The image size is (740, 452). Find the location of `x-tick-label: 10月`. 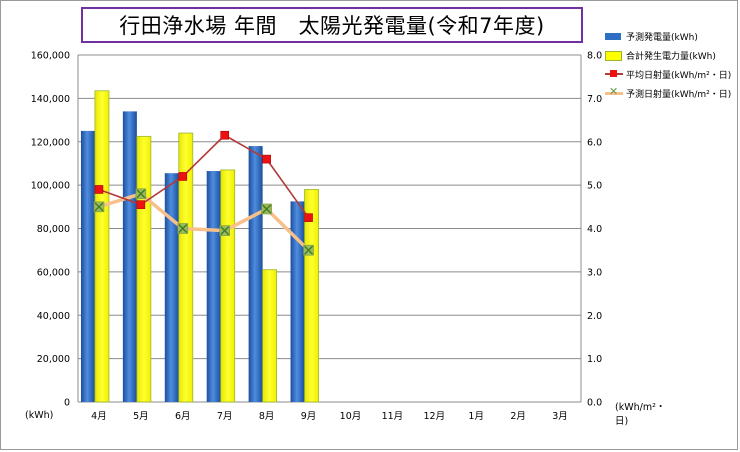

x-tick-label: 10月 is located at coordinates (351, 416).